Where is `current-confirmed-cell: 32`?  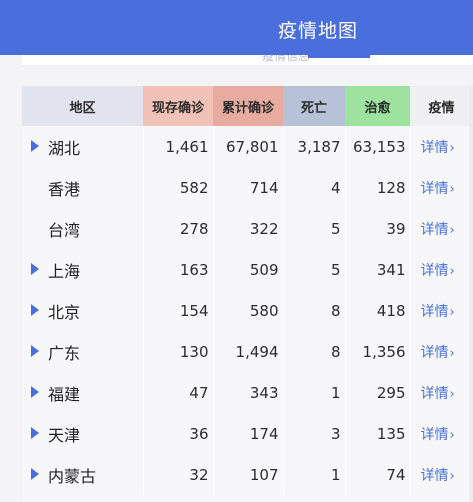
current-confirmed-cell: 32 is located at coordinates (178, 474).